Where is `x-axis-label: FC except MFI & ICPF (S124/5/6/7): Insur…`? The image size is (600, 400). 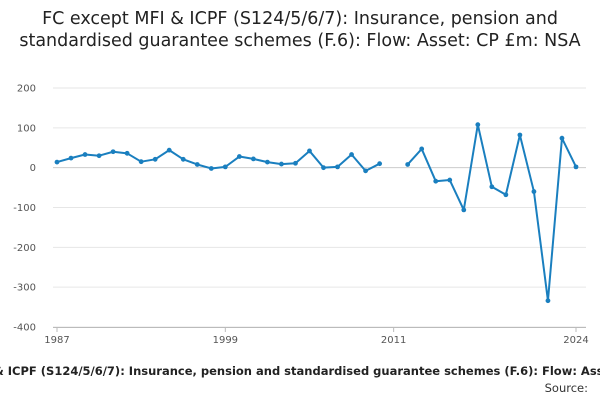 x-axis-label: FC except MFI & ICPF (S124/5/6/7): Insur… is located at coordinates (300, 371).